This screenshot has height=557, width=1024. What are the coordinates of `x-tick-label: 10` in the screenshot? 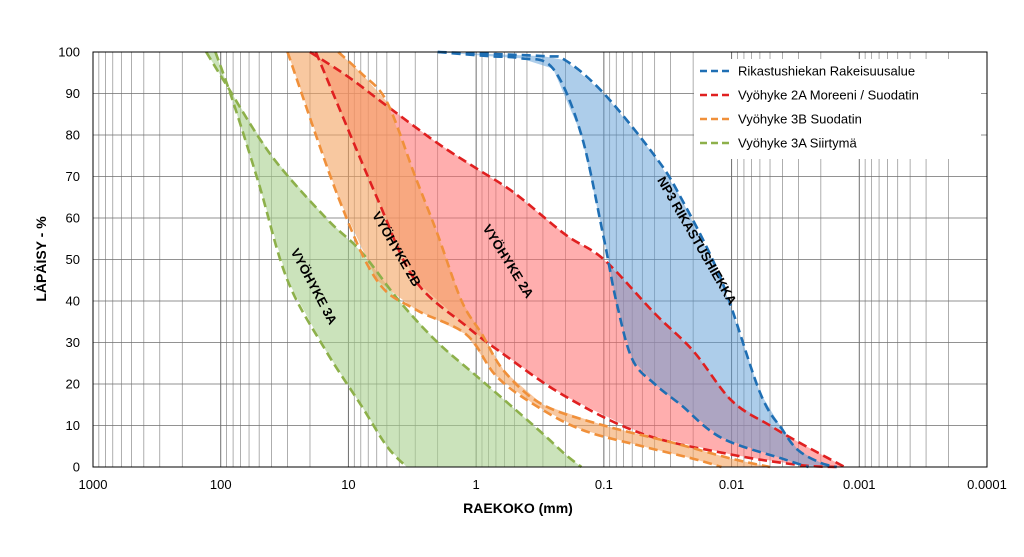 It's located at (348, 484).